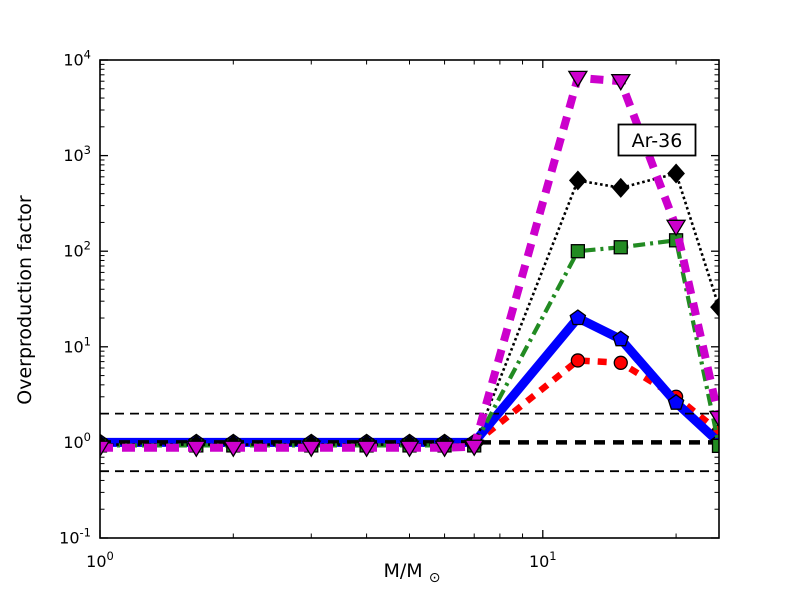  Describe the element at coordinates (77, 250) in the screenshot. I see `y-tick-label: 10²` at that location.